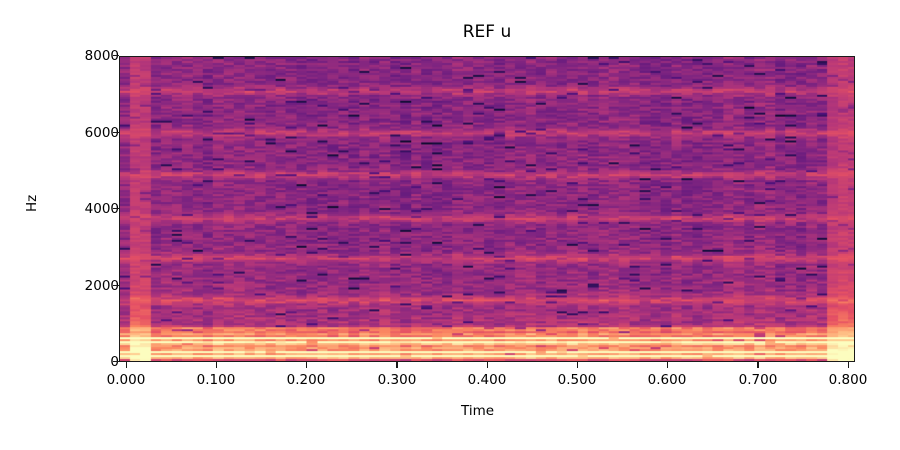 The width and height of the screenshot is (900, 450). What do you see at coordinates (848, 380) in the screenshot?
I see `x-tick-label: 0.800` at bounding box center [848, 380].